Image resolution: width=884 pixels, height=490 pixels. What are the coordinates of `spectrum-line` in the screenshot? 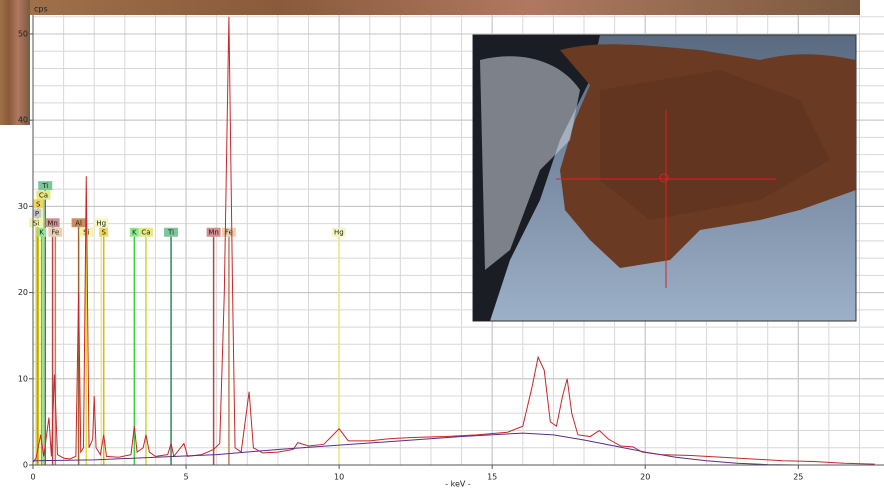 It's located at (416, 449).